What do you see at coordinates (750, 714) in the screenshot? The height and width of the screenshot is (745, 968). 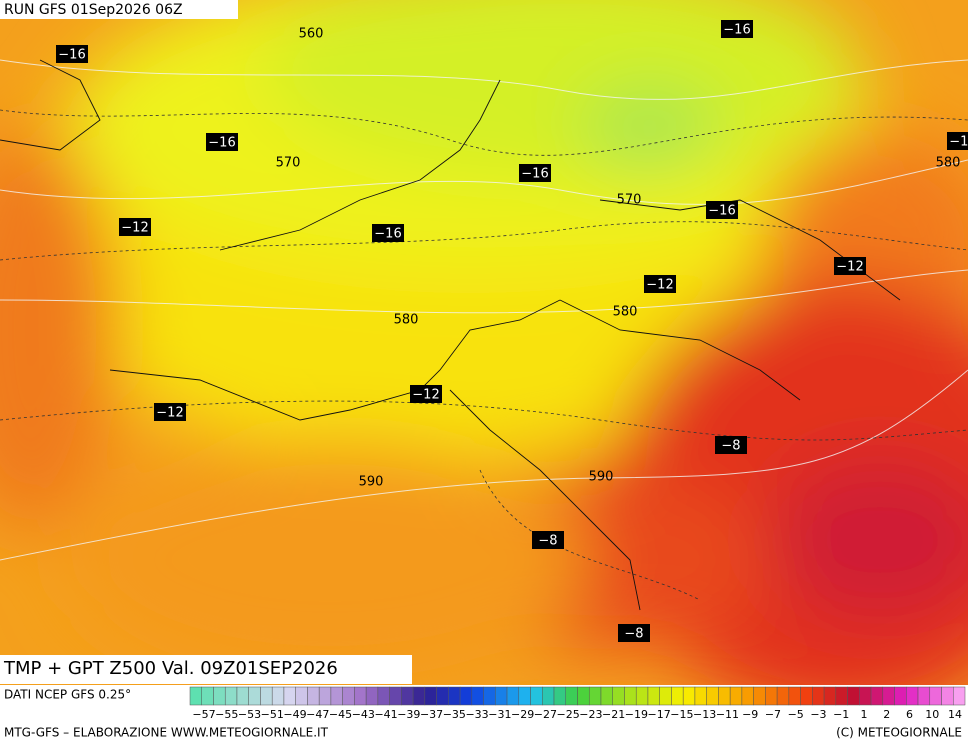 I see `colorbar-tick-label: −9` at bounding box center [750, 714].